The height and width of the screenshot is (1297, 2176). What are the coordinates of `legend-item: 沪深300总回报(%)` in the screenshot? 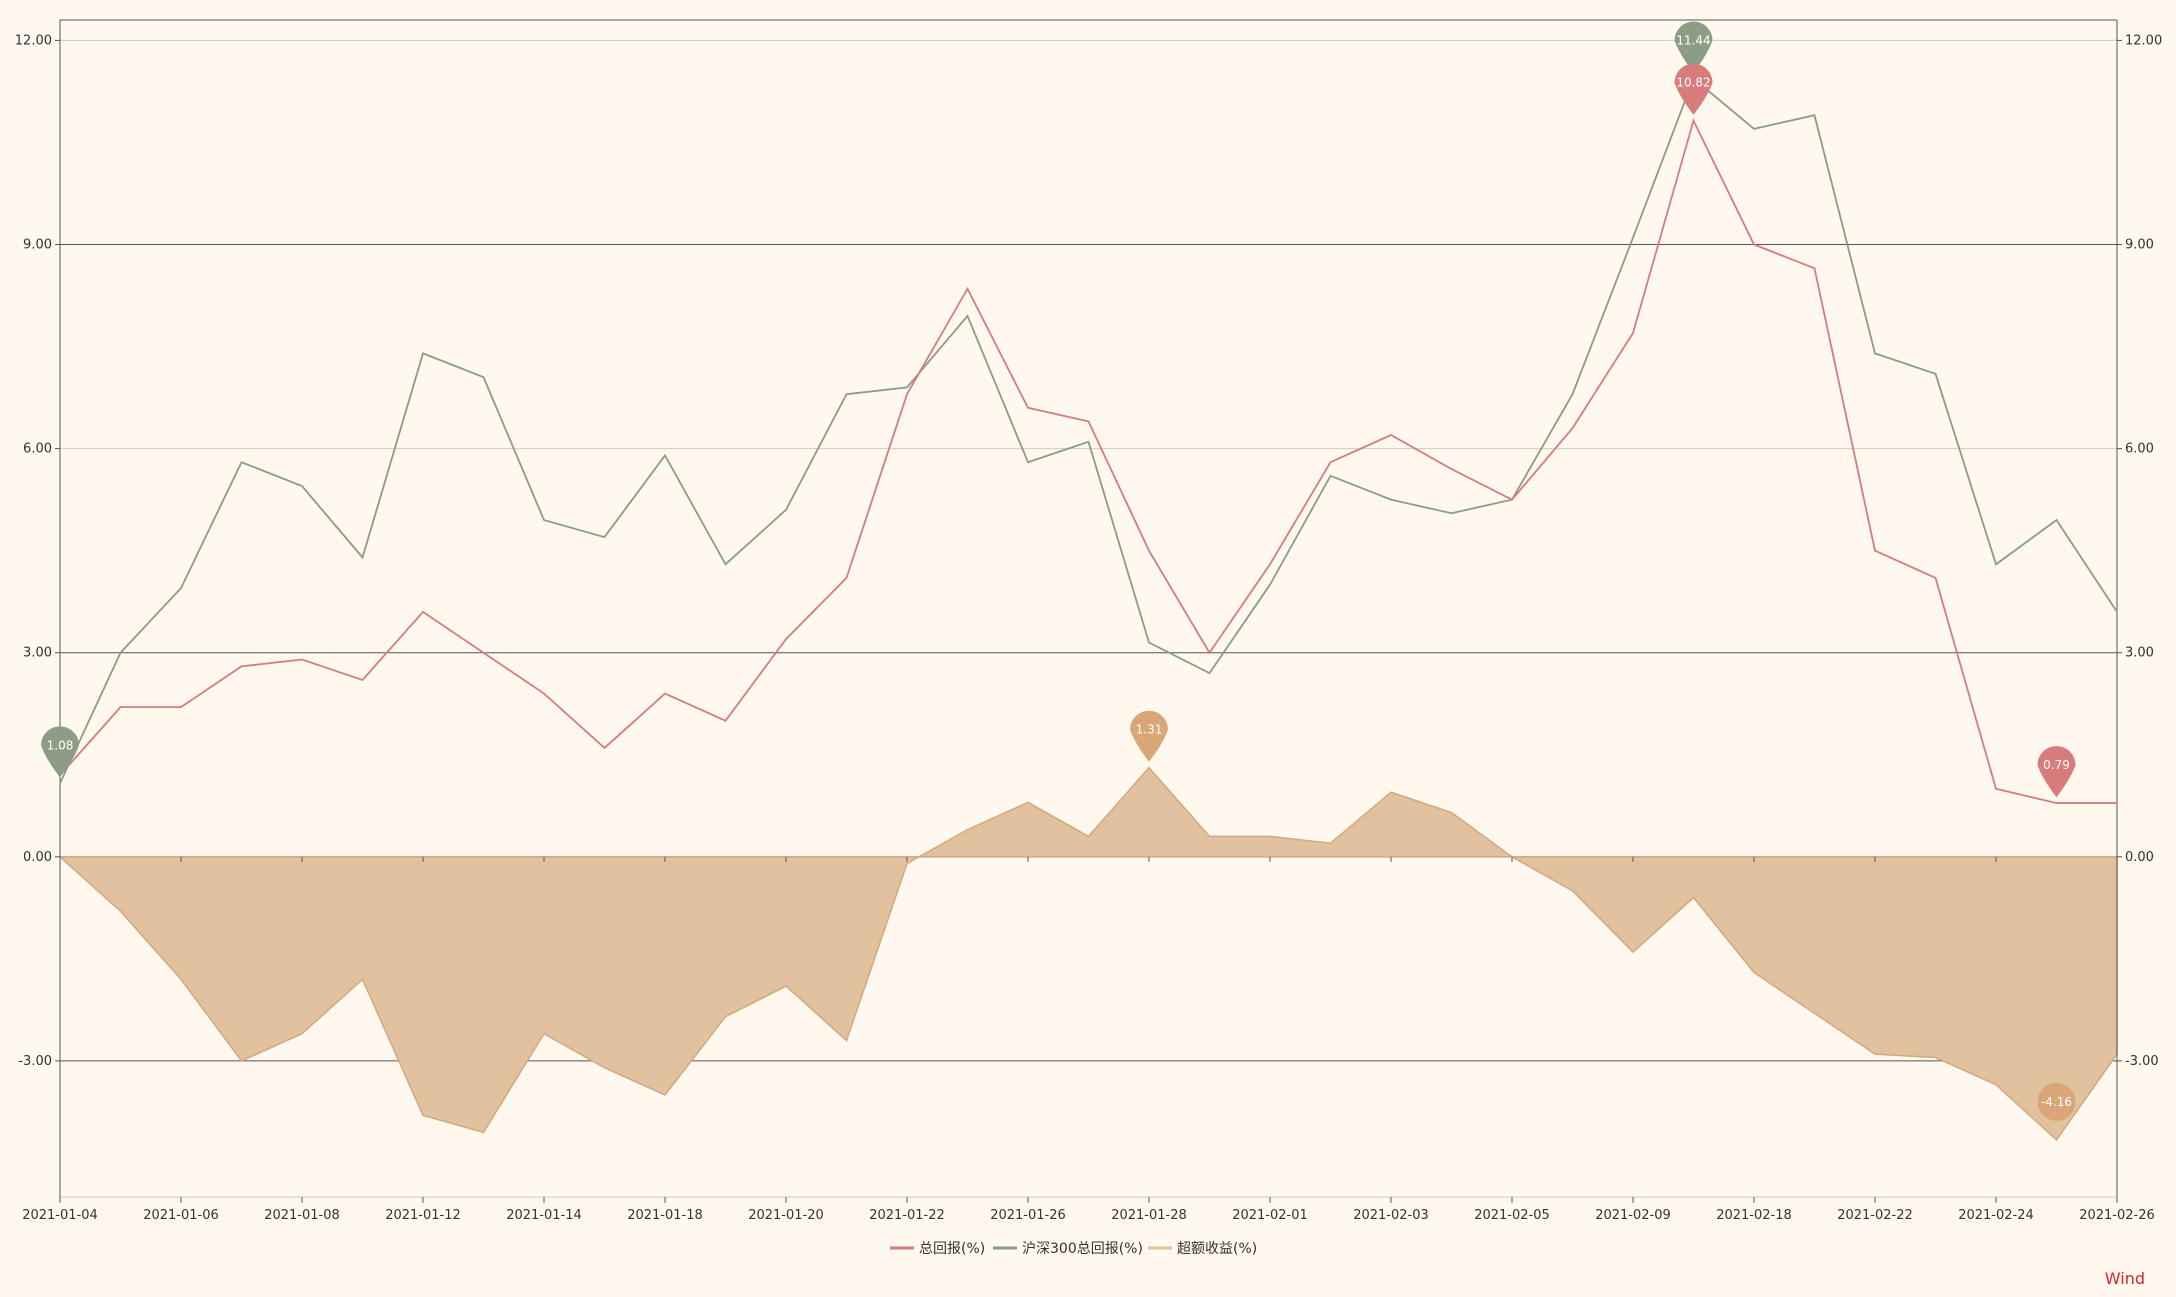 It's located at (1068, 1249).